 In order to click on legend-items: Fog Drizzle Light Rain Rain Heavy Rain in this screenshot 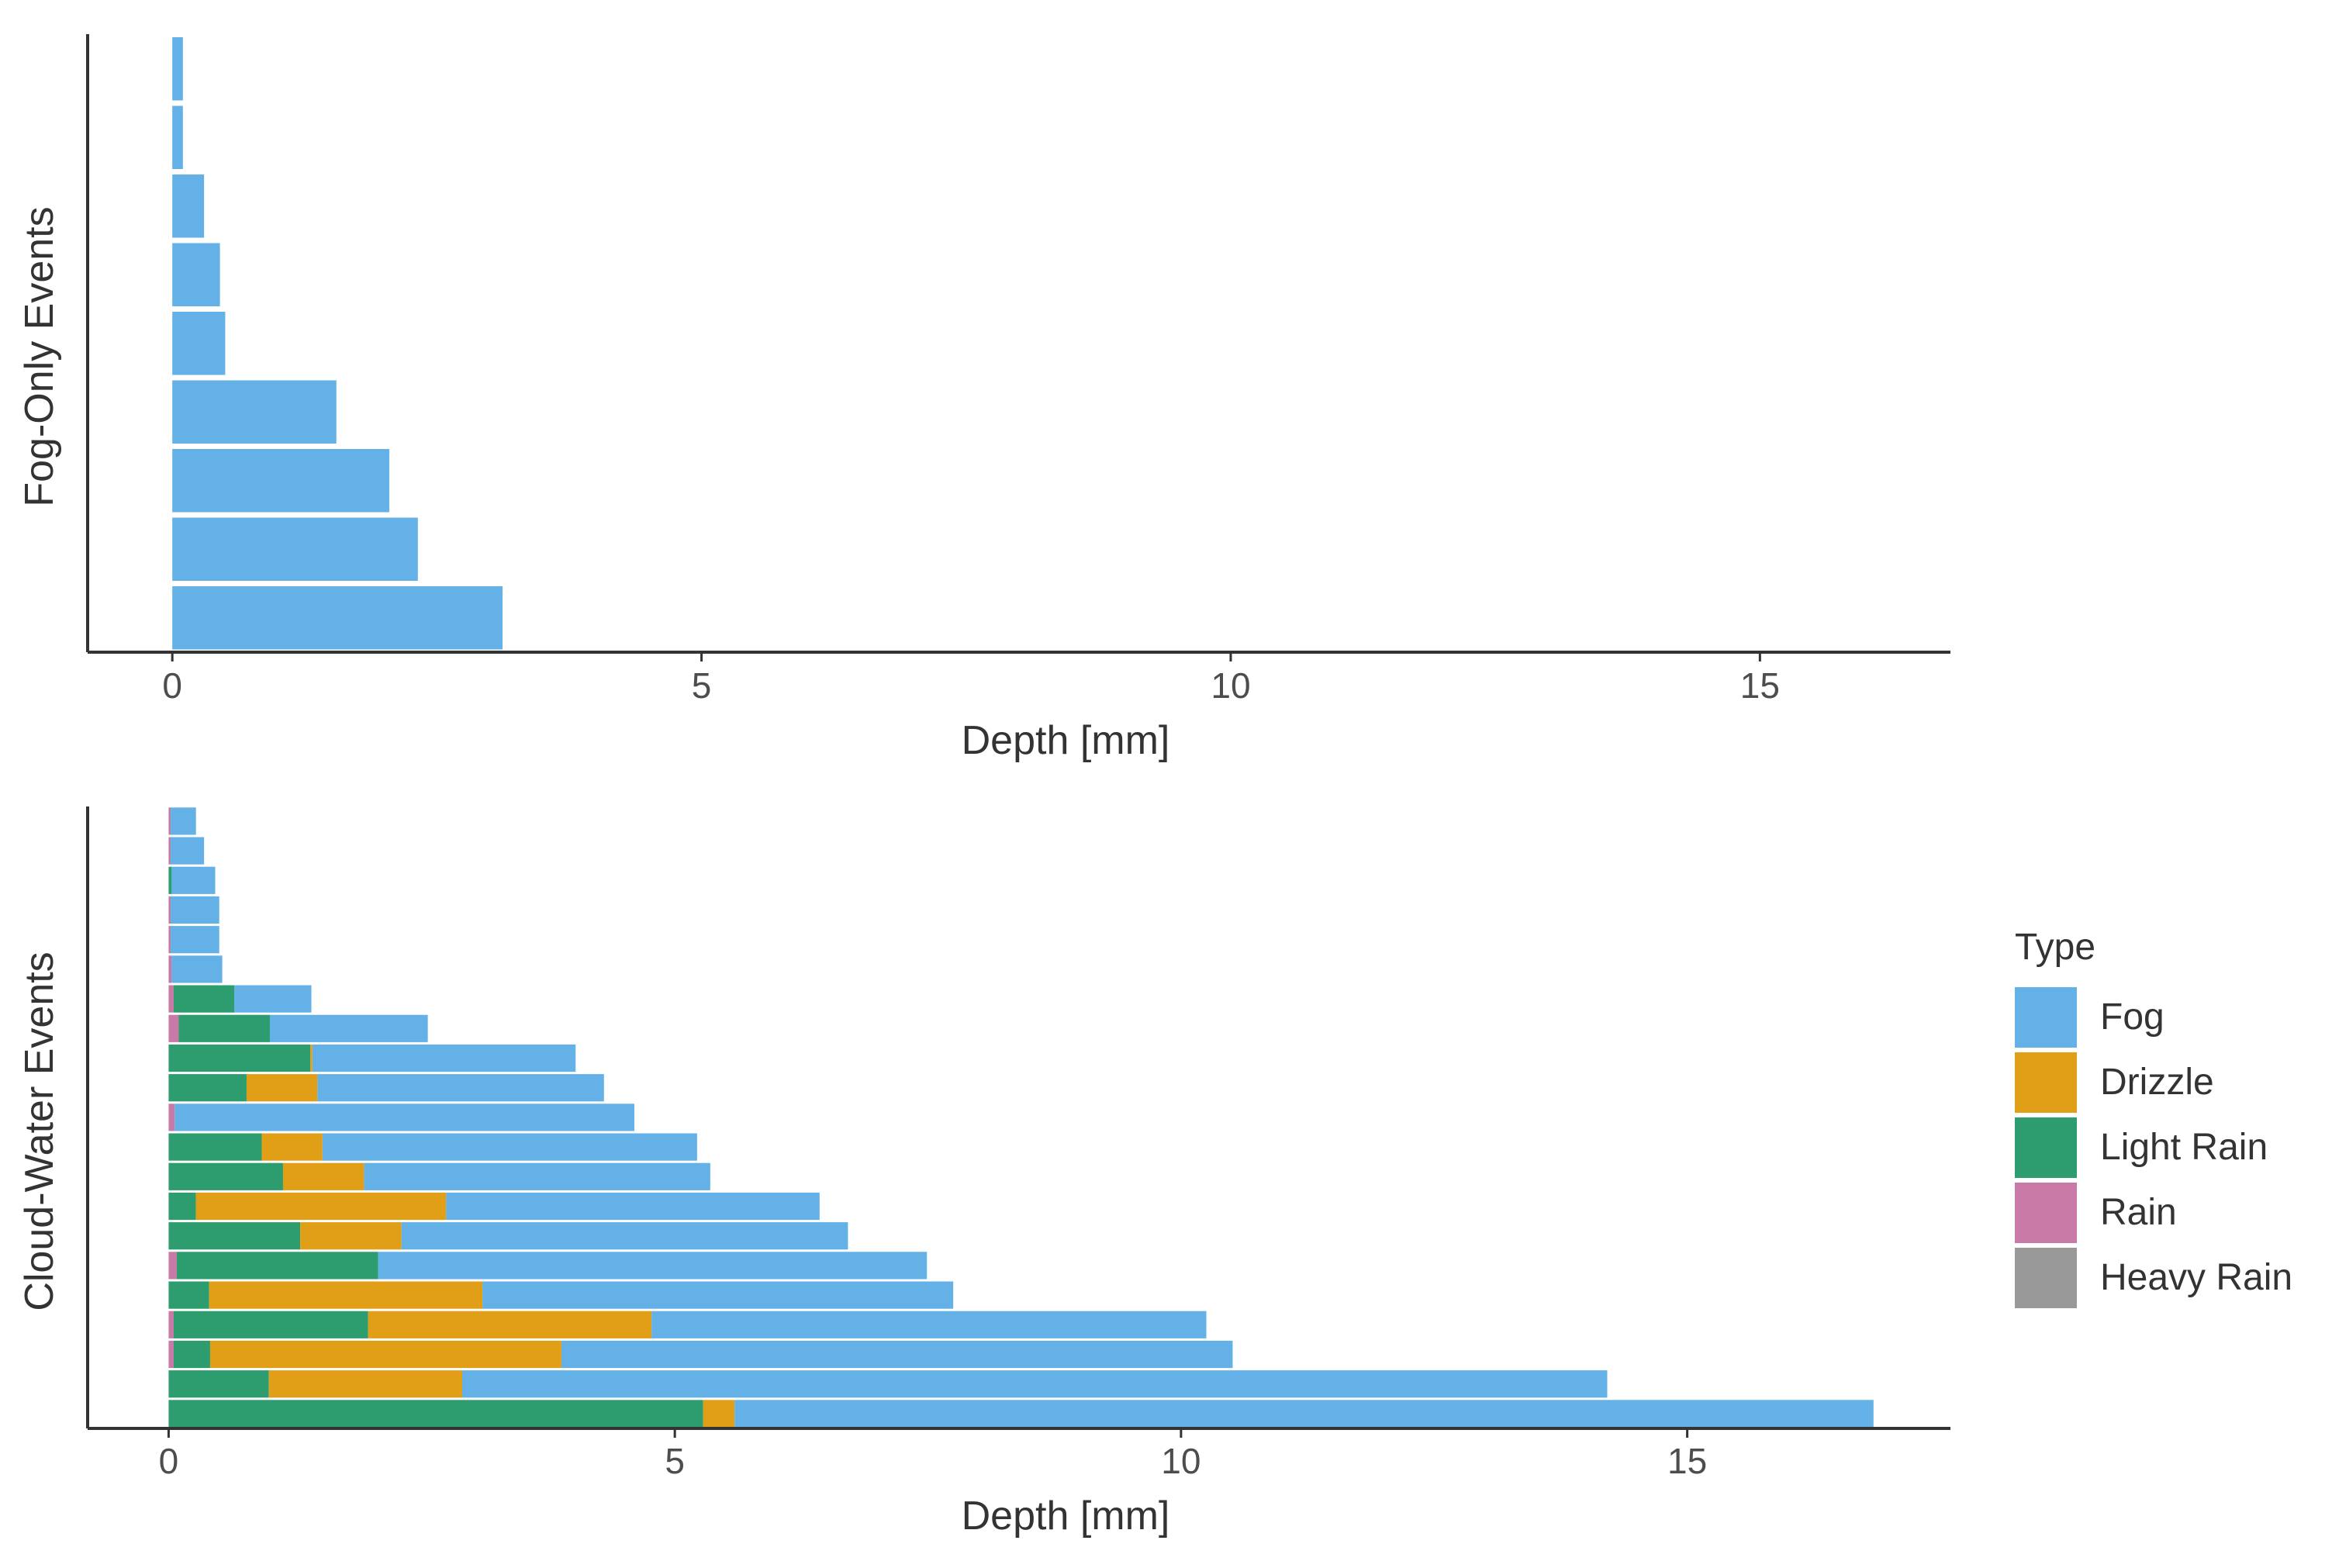, I will do `click(2153, 1147)`.